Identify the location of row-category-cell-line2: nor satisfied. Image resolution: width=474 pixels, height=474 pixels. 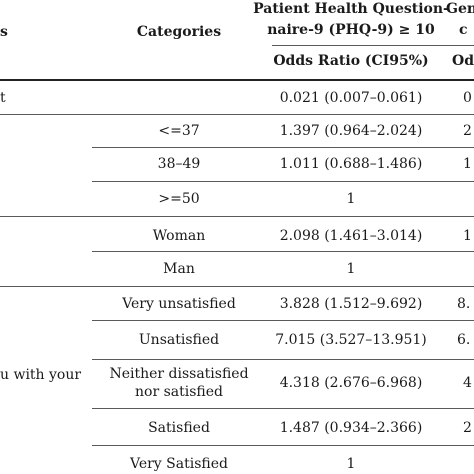
(179, 392).